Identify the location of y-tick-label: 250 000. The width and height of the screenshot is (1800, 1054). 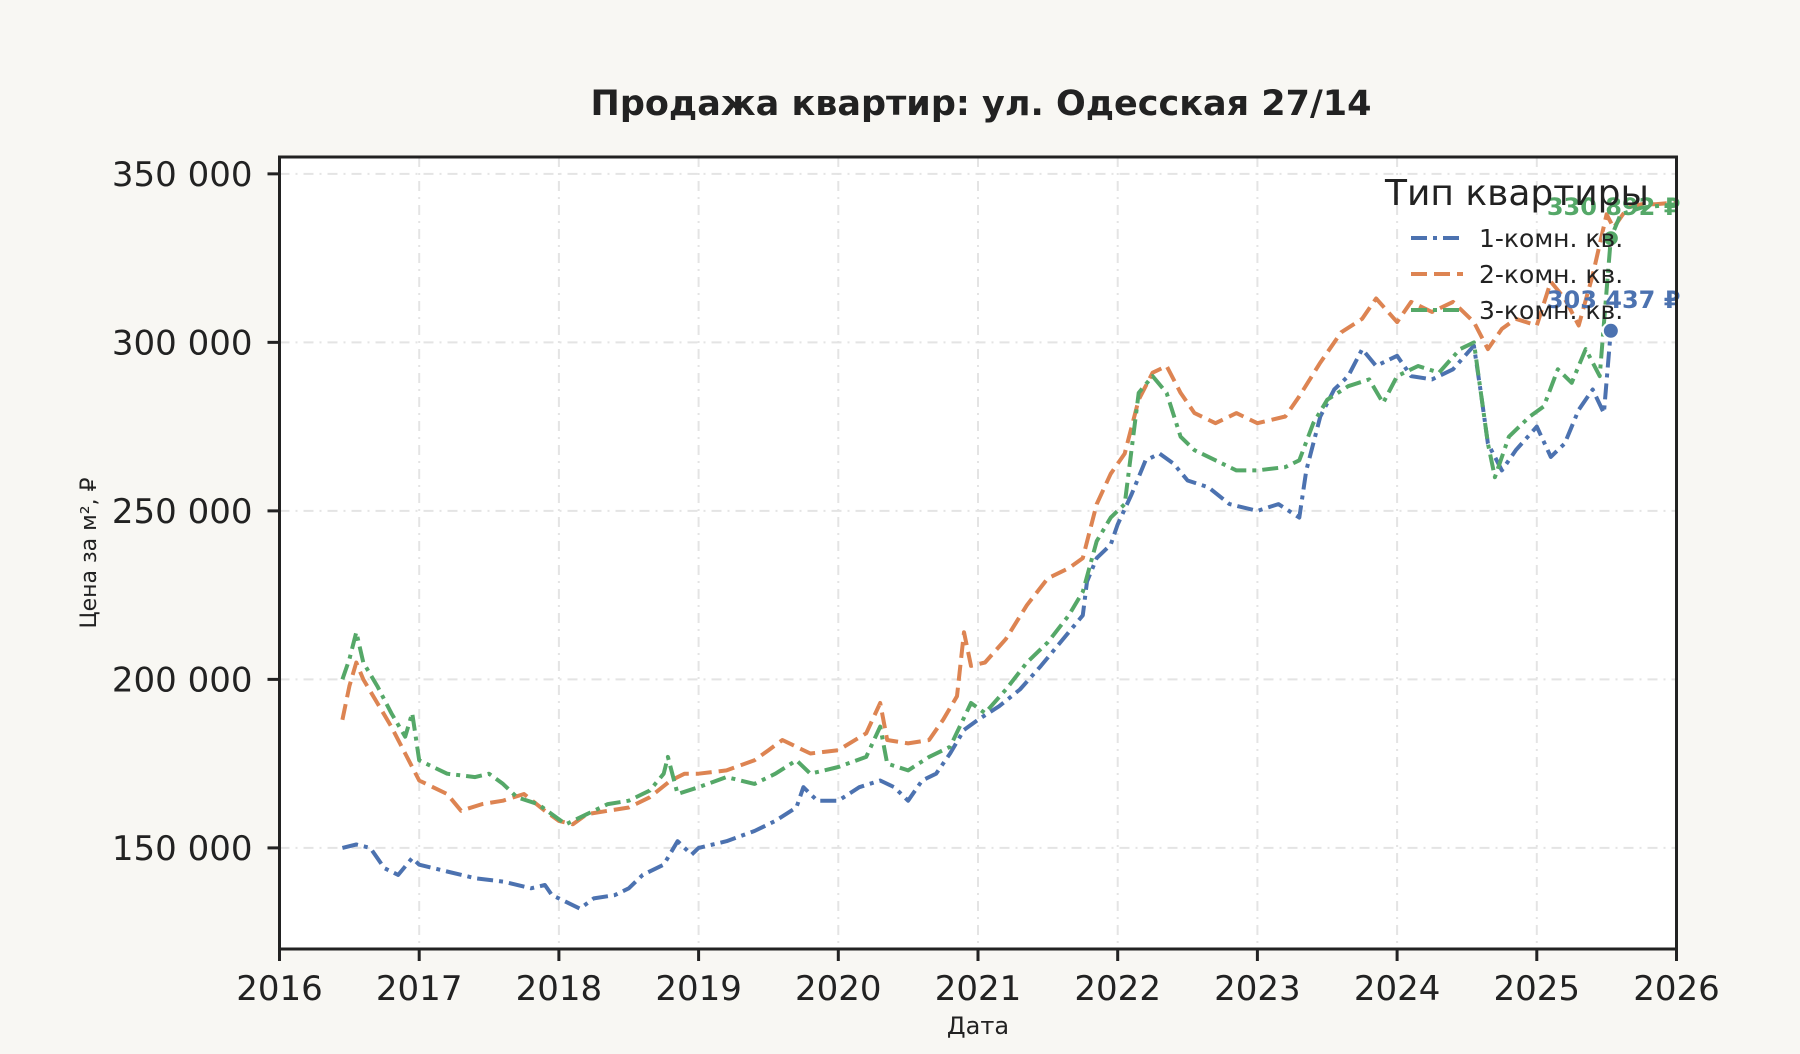
(182, 512).